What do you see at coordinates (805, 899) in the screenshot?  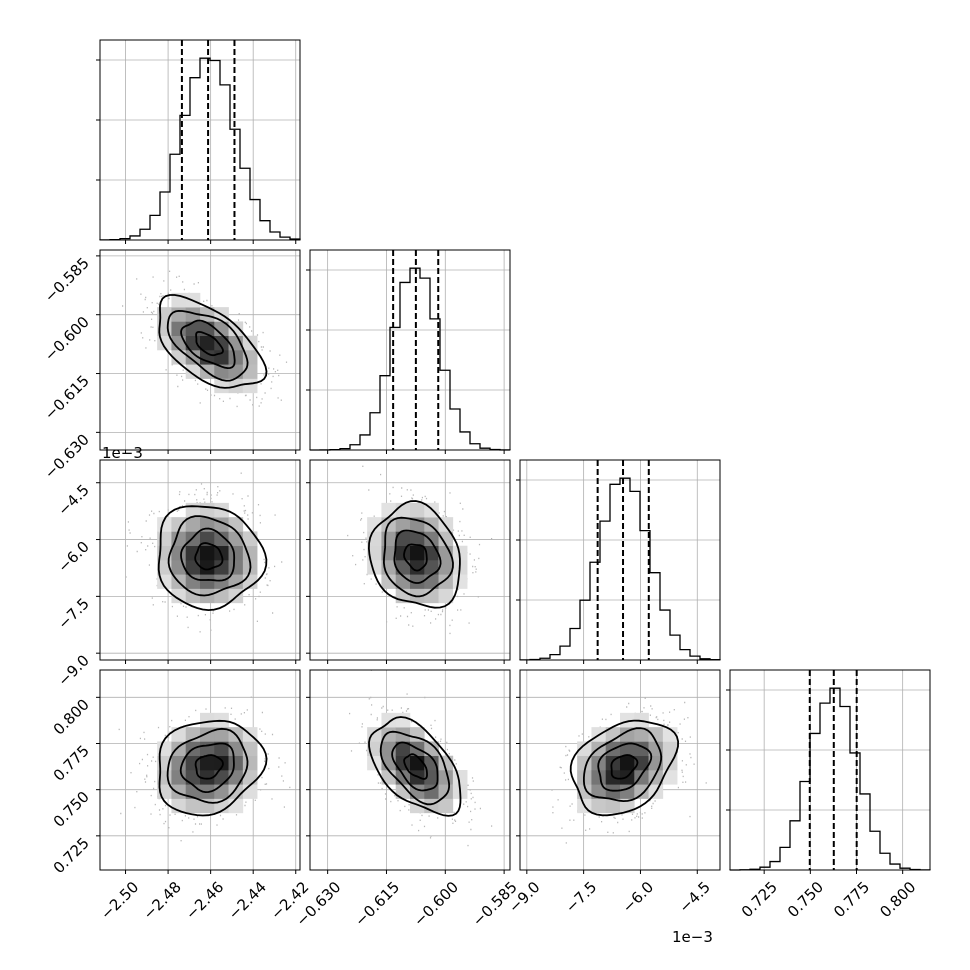 I see `x-tick-label: 0.750` at bounding box center [805, 899].